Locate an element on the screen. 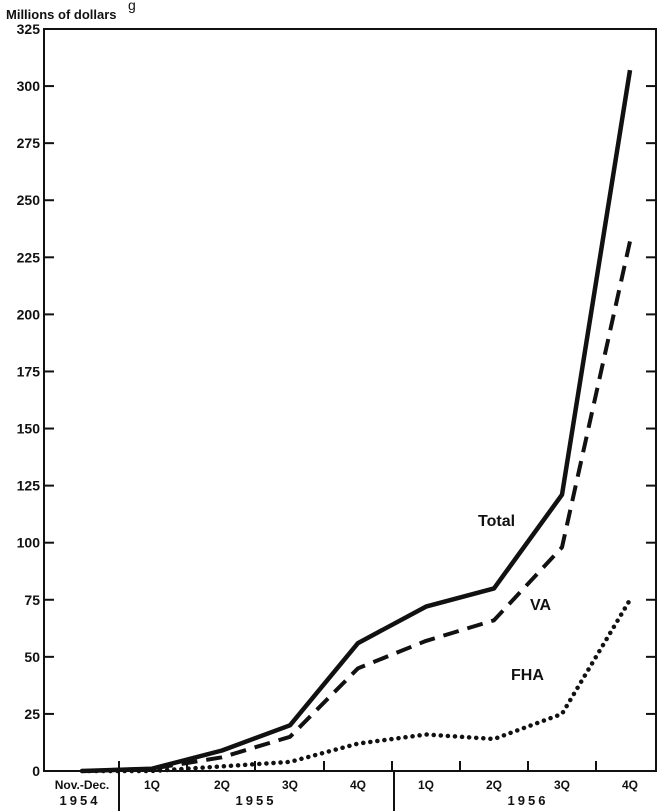 The height and width of the screenshot is (811, 660). y-tick-label: 150 is located at coordinates (29, 429).